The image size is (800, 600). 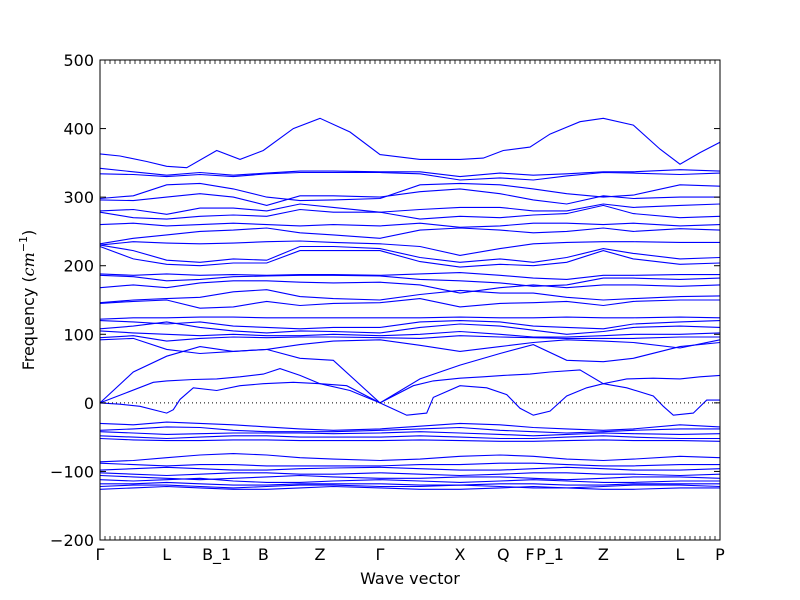 I want to click on x-tick-label: P, so click(x=720, y=554).